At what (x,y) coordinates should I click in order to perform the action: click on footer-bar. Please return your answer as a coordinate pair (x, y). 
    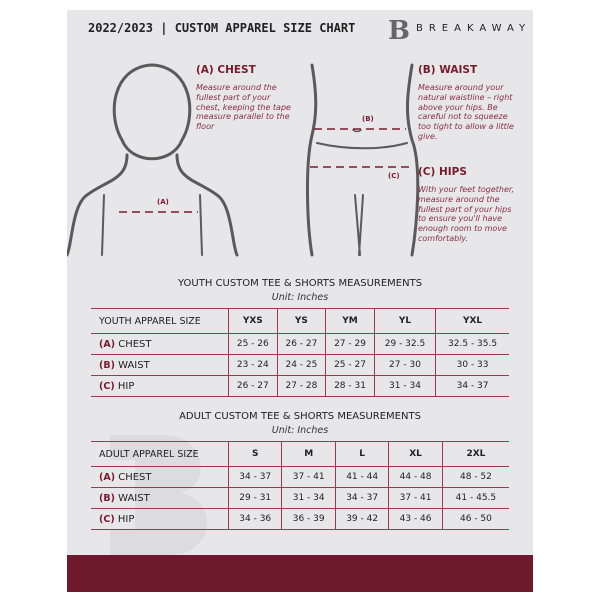
    Looking at the image, I should click on (300, 573).